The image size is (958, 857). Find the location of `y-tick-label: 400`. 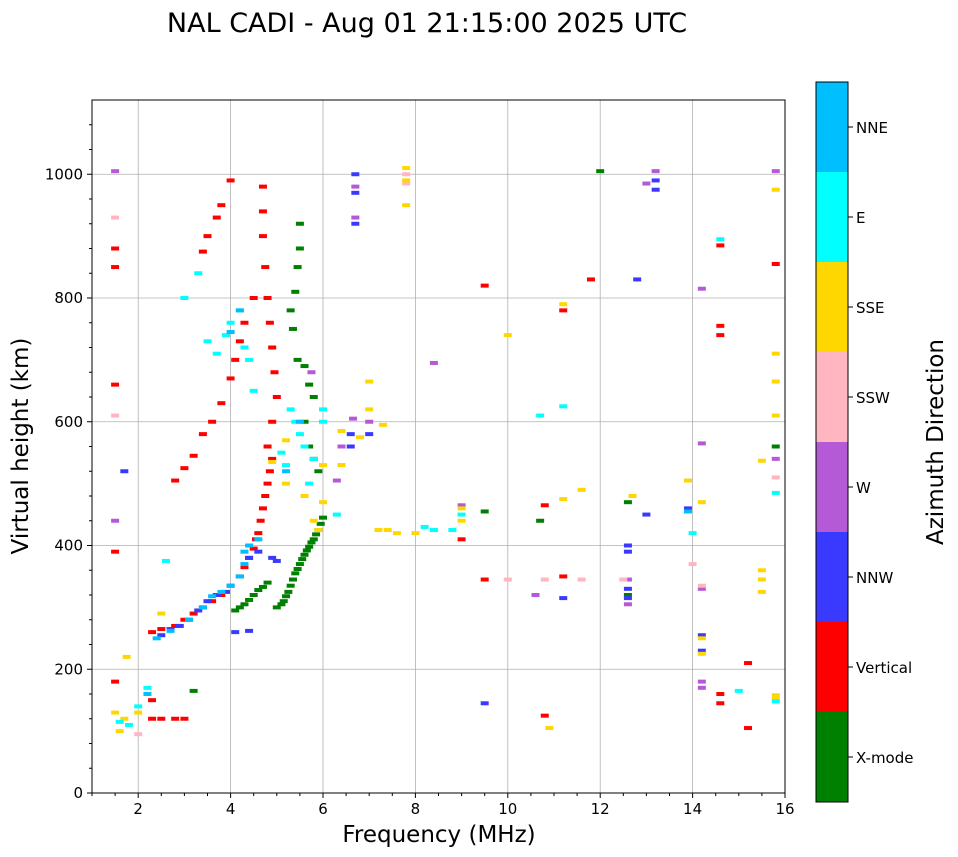

y-tick-label: 400 is located at coordinates (68, 546).